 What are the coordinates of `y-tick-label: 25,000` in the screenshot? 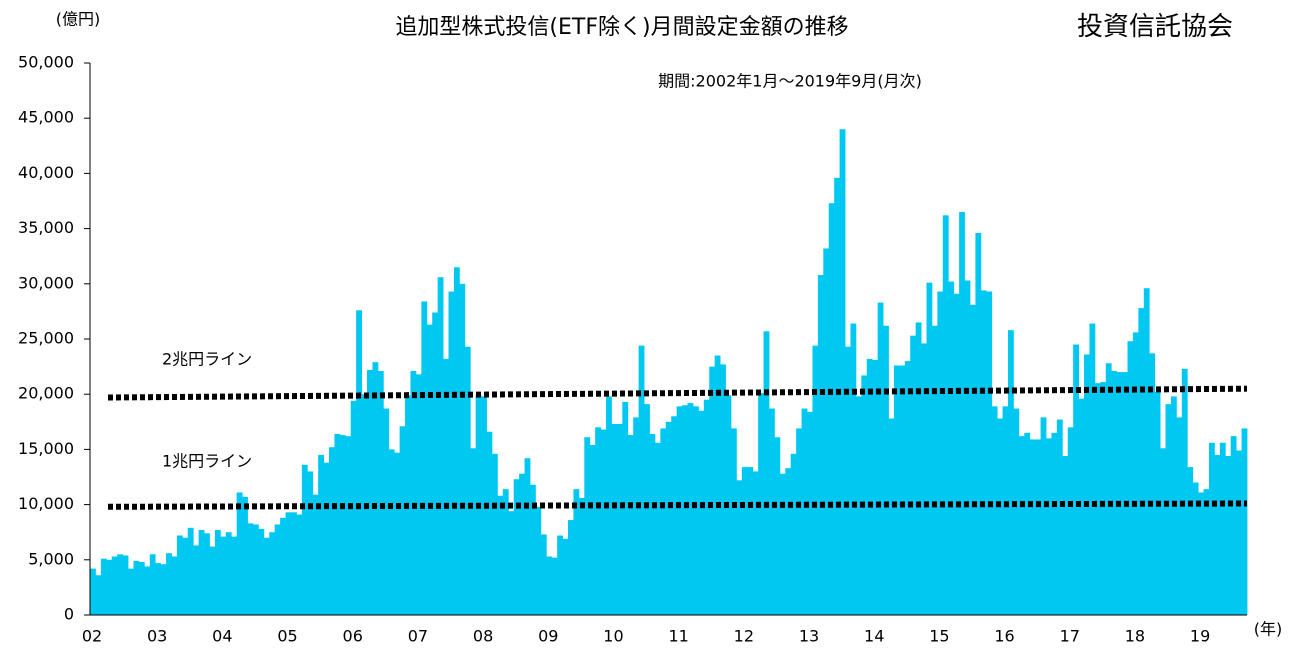 It's located at (46, 338).